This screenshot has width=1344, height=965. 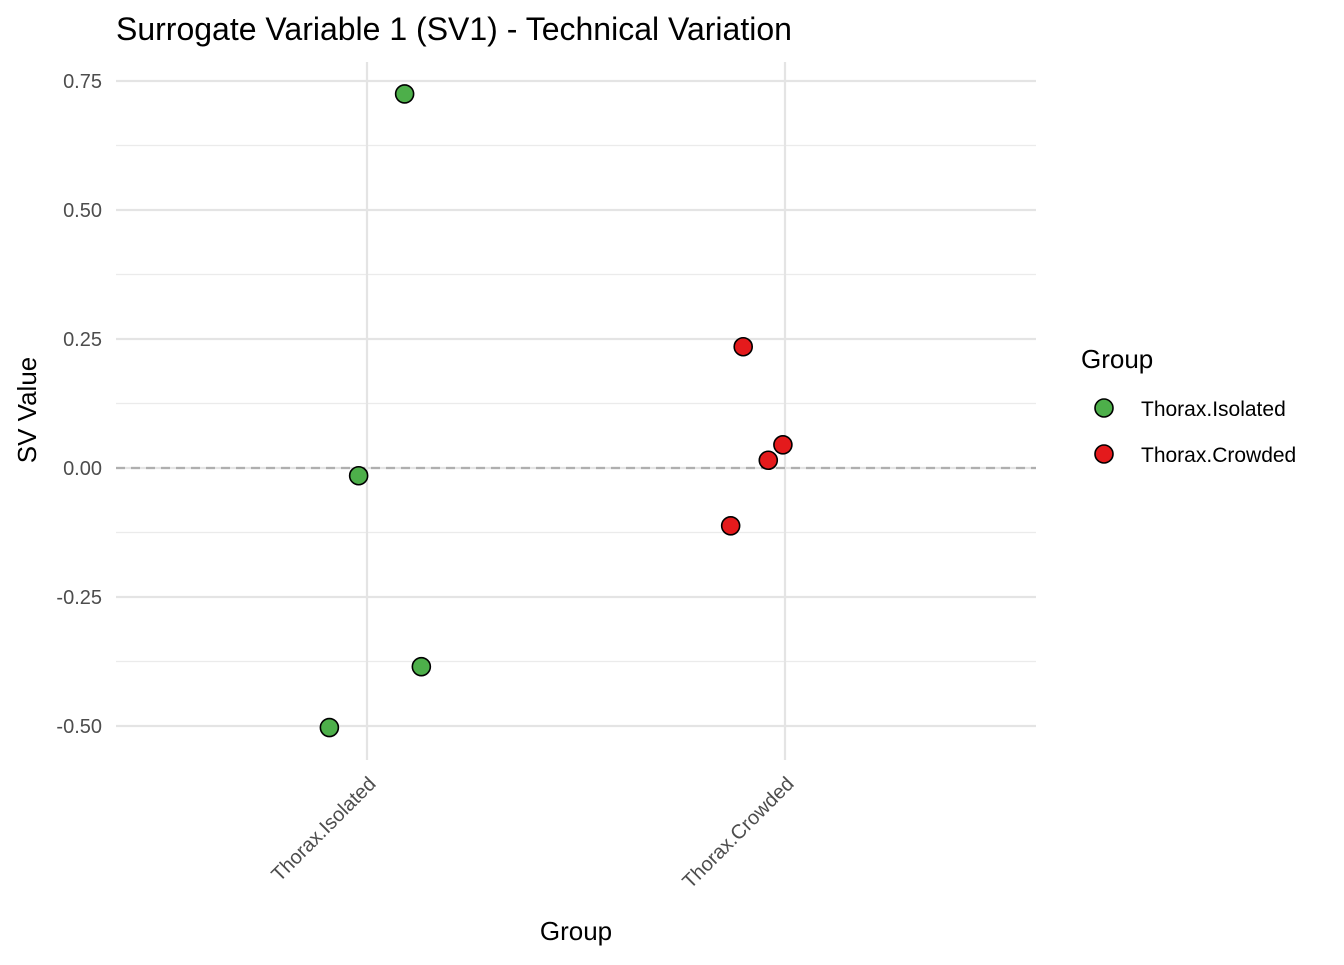 I want to click on y-tick-label: 0.25, so click(x=82, y=340).